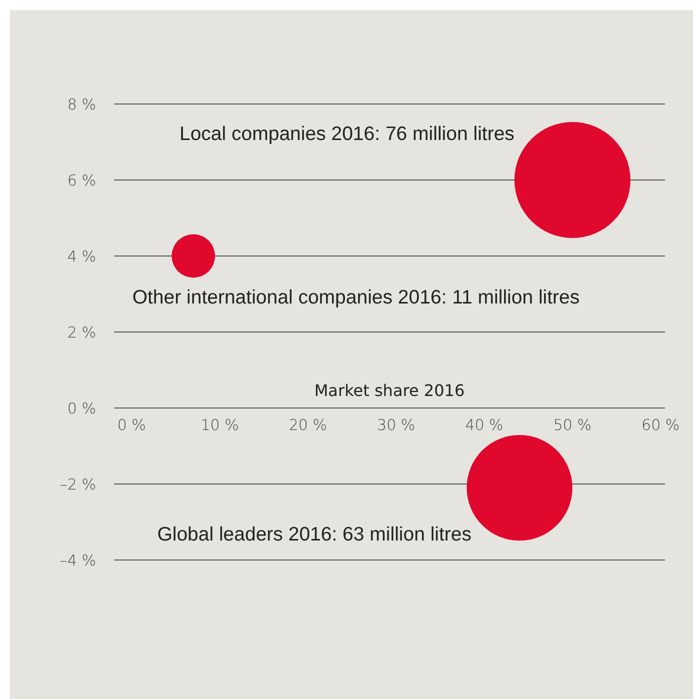  Describe the element at coordinates (81, 104) in the screenshot. I see `y-tick-label: 8 %` at that location.